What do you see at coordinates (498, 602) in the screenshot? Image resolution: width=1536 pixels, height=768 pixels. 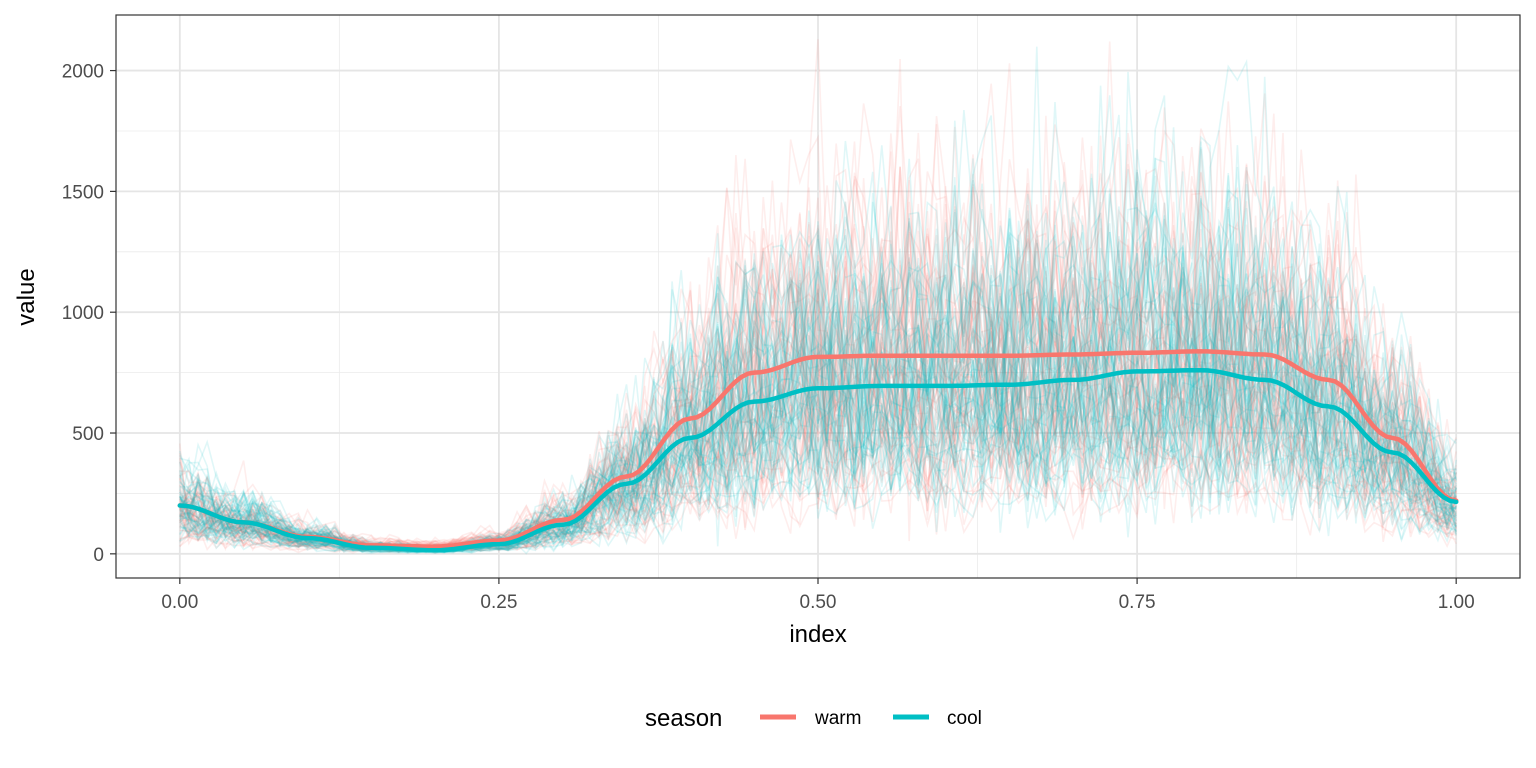 I see `x-tick-label: 0.25` at bounding box center [498, 602].